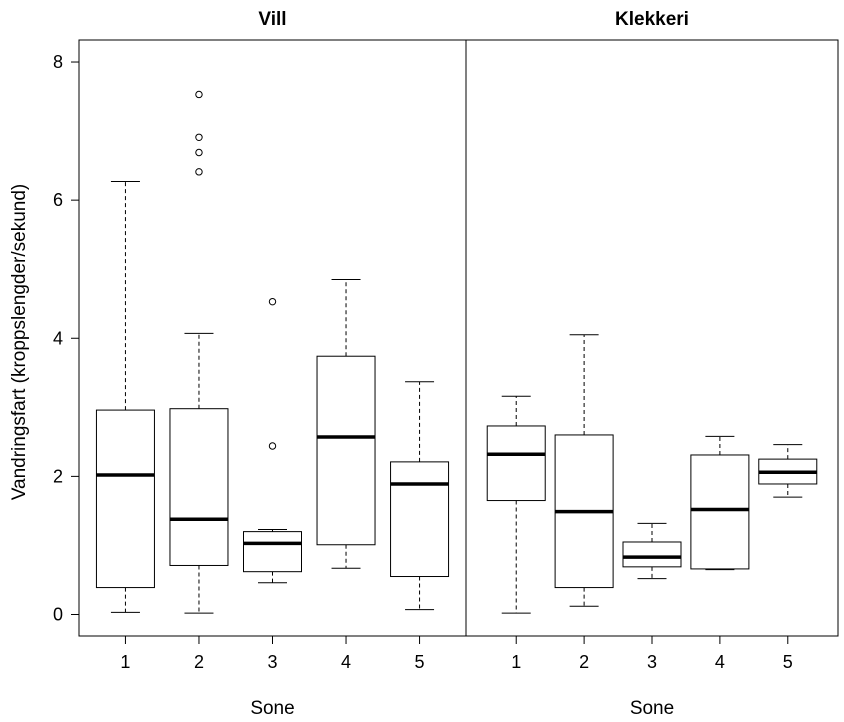 The height and width of the screenshot is (722, 844). What do you see at coordinates (652, 19) in the screenshot?
I see `panel-title: Klekkeri` at bounding box center [652, 19].